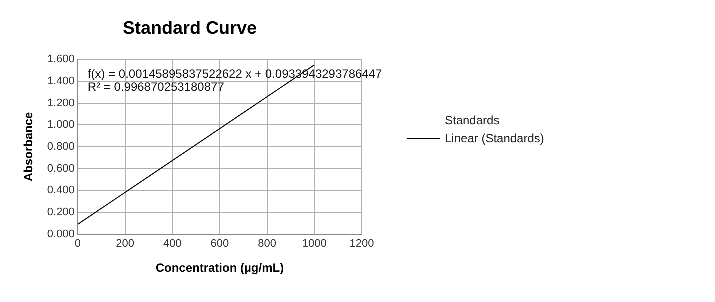 The width and height of the screenshot is (715, 302). Describe the element at coordinates (61, 125) in the screenshot. I see `y-tick-label: 1.000` at that location.